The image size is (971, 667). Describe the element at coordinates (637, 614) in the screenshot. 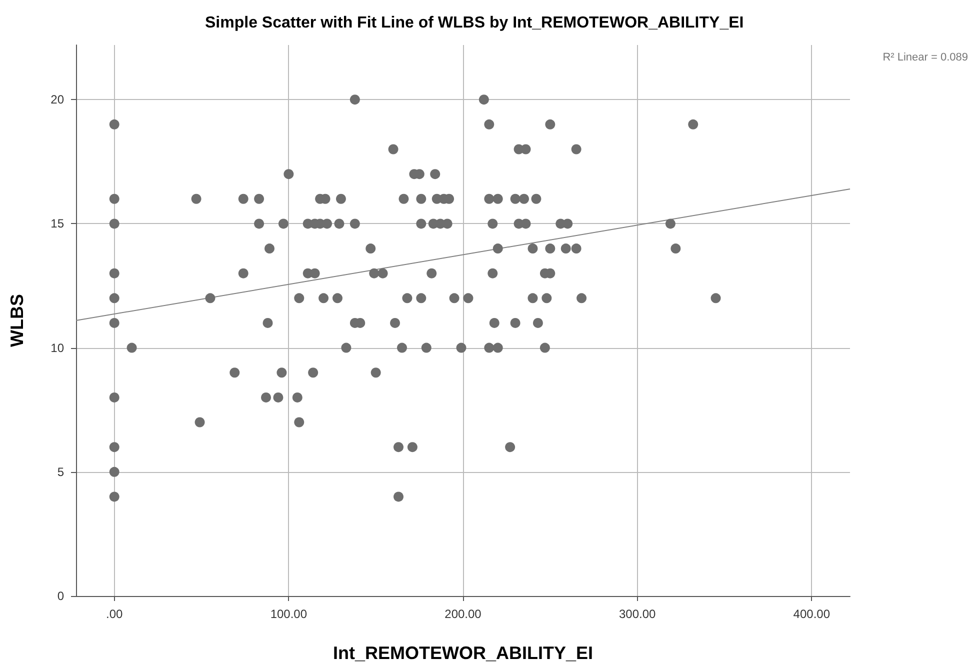

I see `x-tick-label: 300.00` at that location.